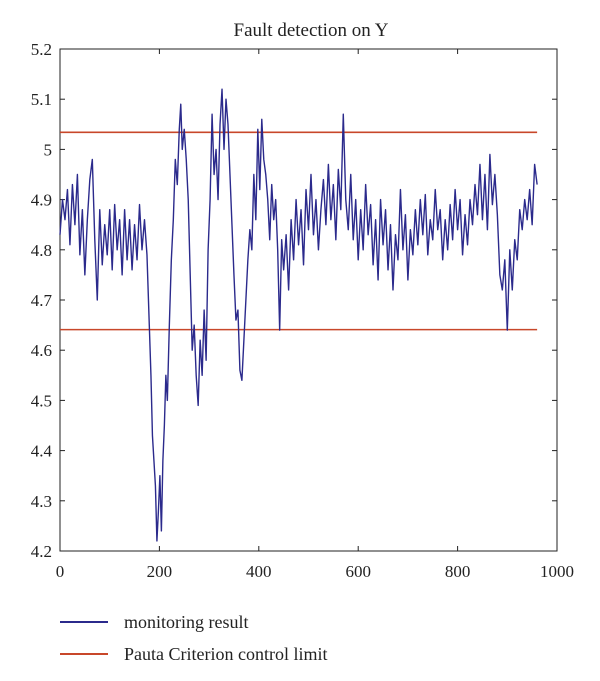  I want to click on x-tick-label: 1000, so click(557, 571).